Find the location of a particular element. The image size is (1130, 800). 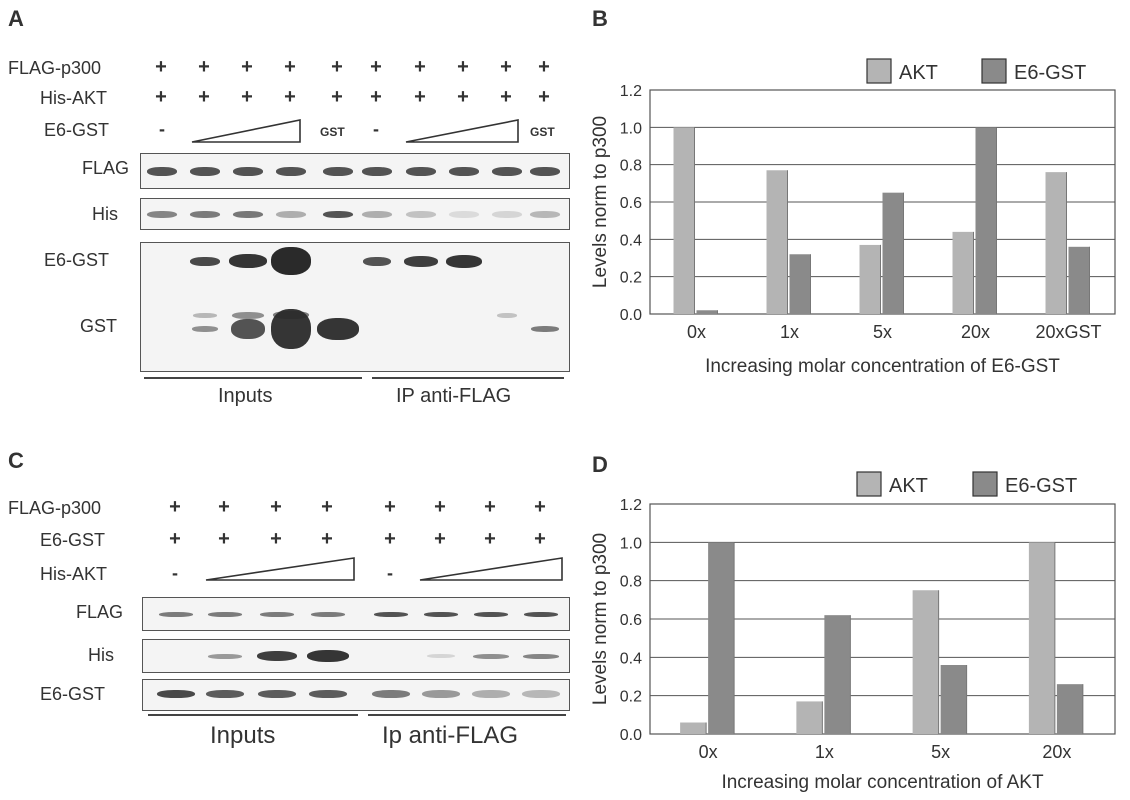

x-tick-label: 1x is located at coordinates (824, 752).